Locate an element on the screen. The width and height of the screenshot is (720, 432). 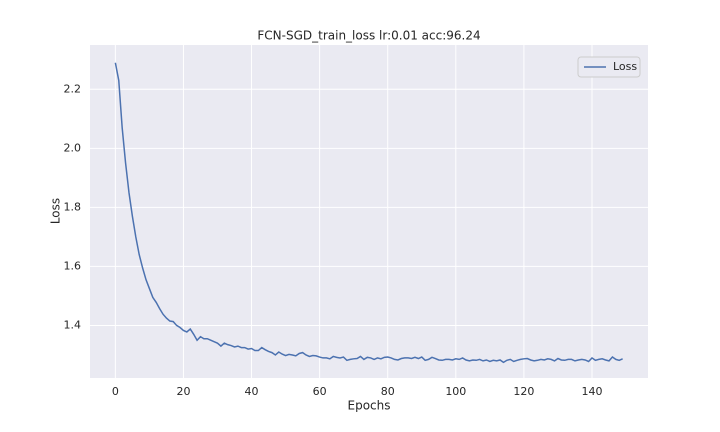
legend-label: Loss is located at coordinates (625, 66).